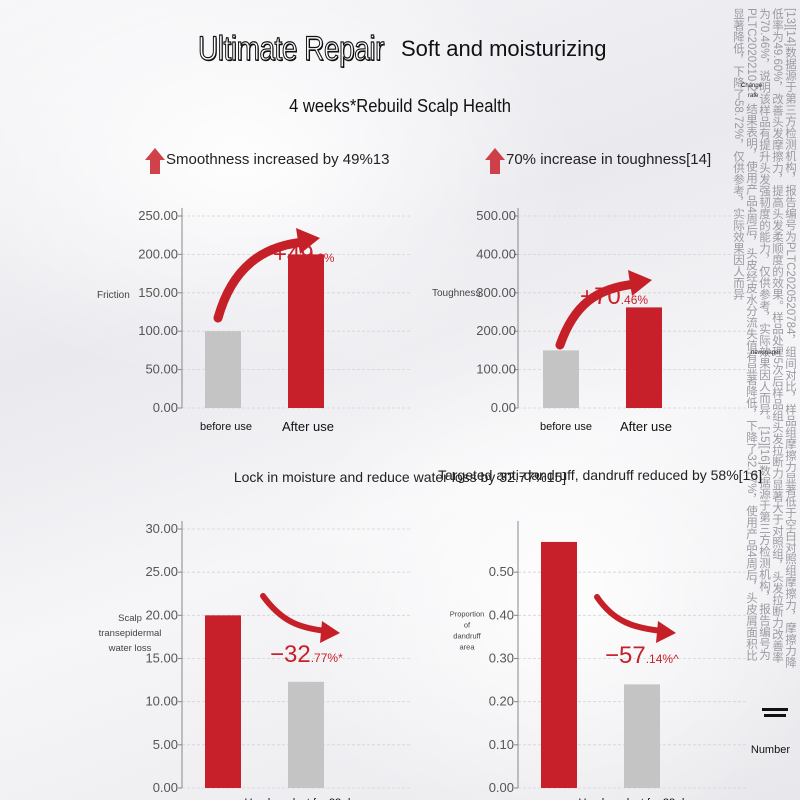 The image size is (800, 800). What do you see at coordinates (635, 300) in the screenshot?
I see `annotation-small: .46%` at bounding box center [635, 300].